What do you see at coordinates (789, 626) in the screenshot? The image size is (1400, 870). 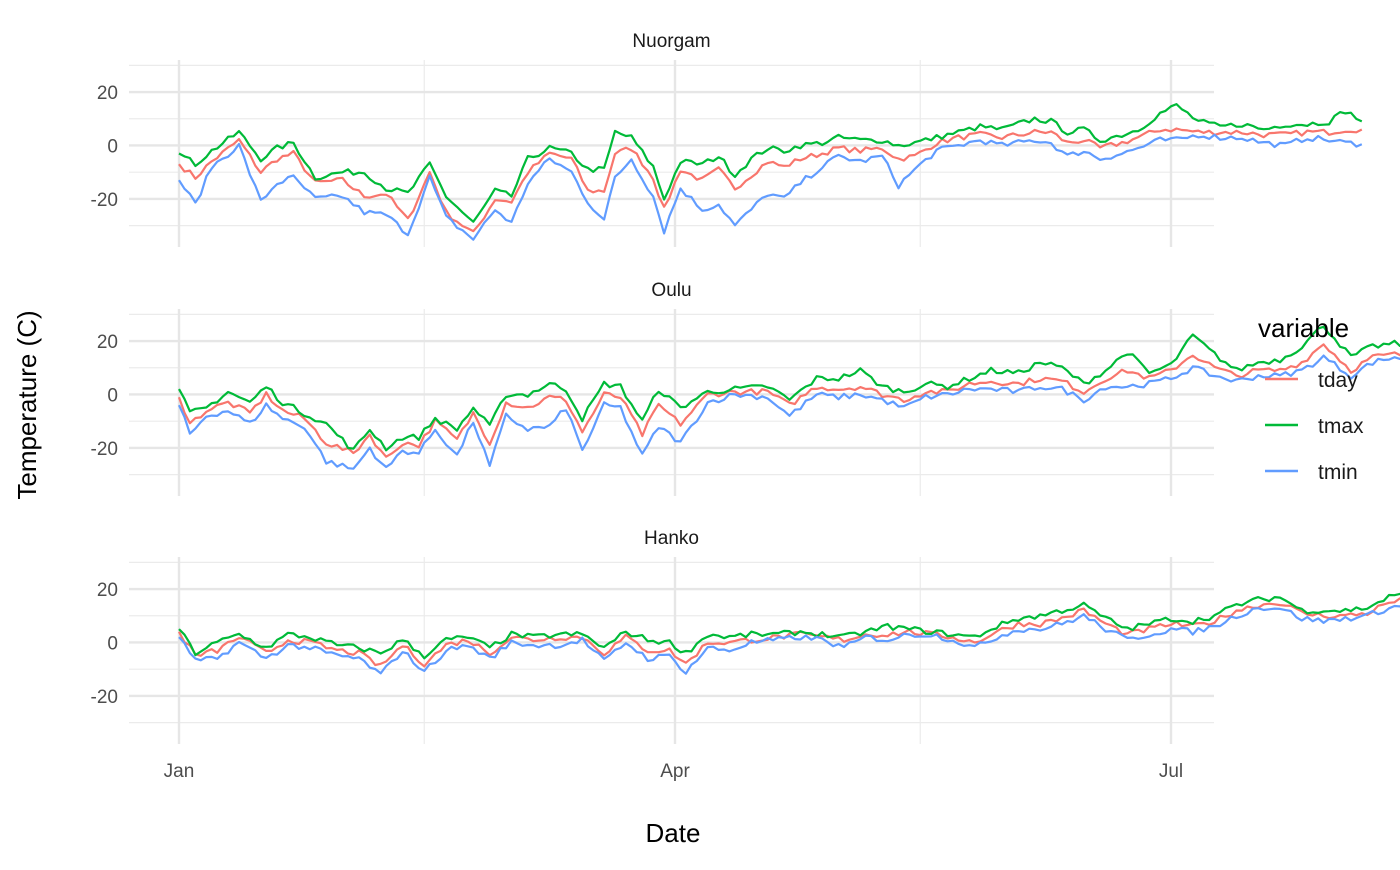 I see `series-line-tmax-hanko` at bounding box center [789, 626].